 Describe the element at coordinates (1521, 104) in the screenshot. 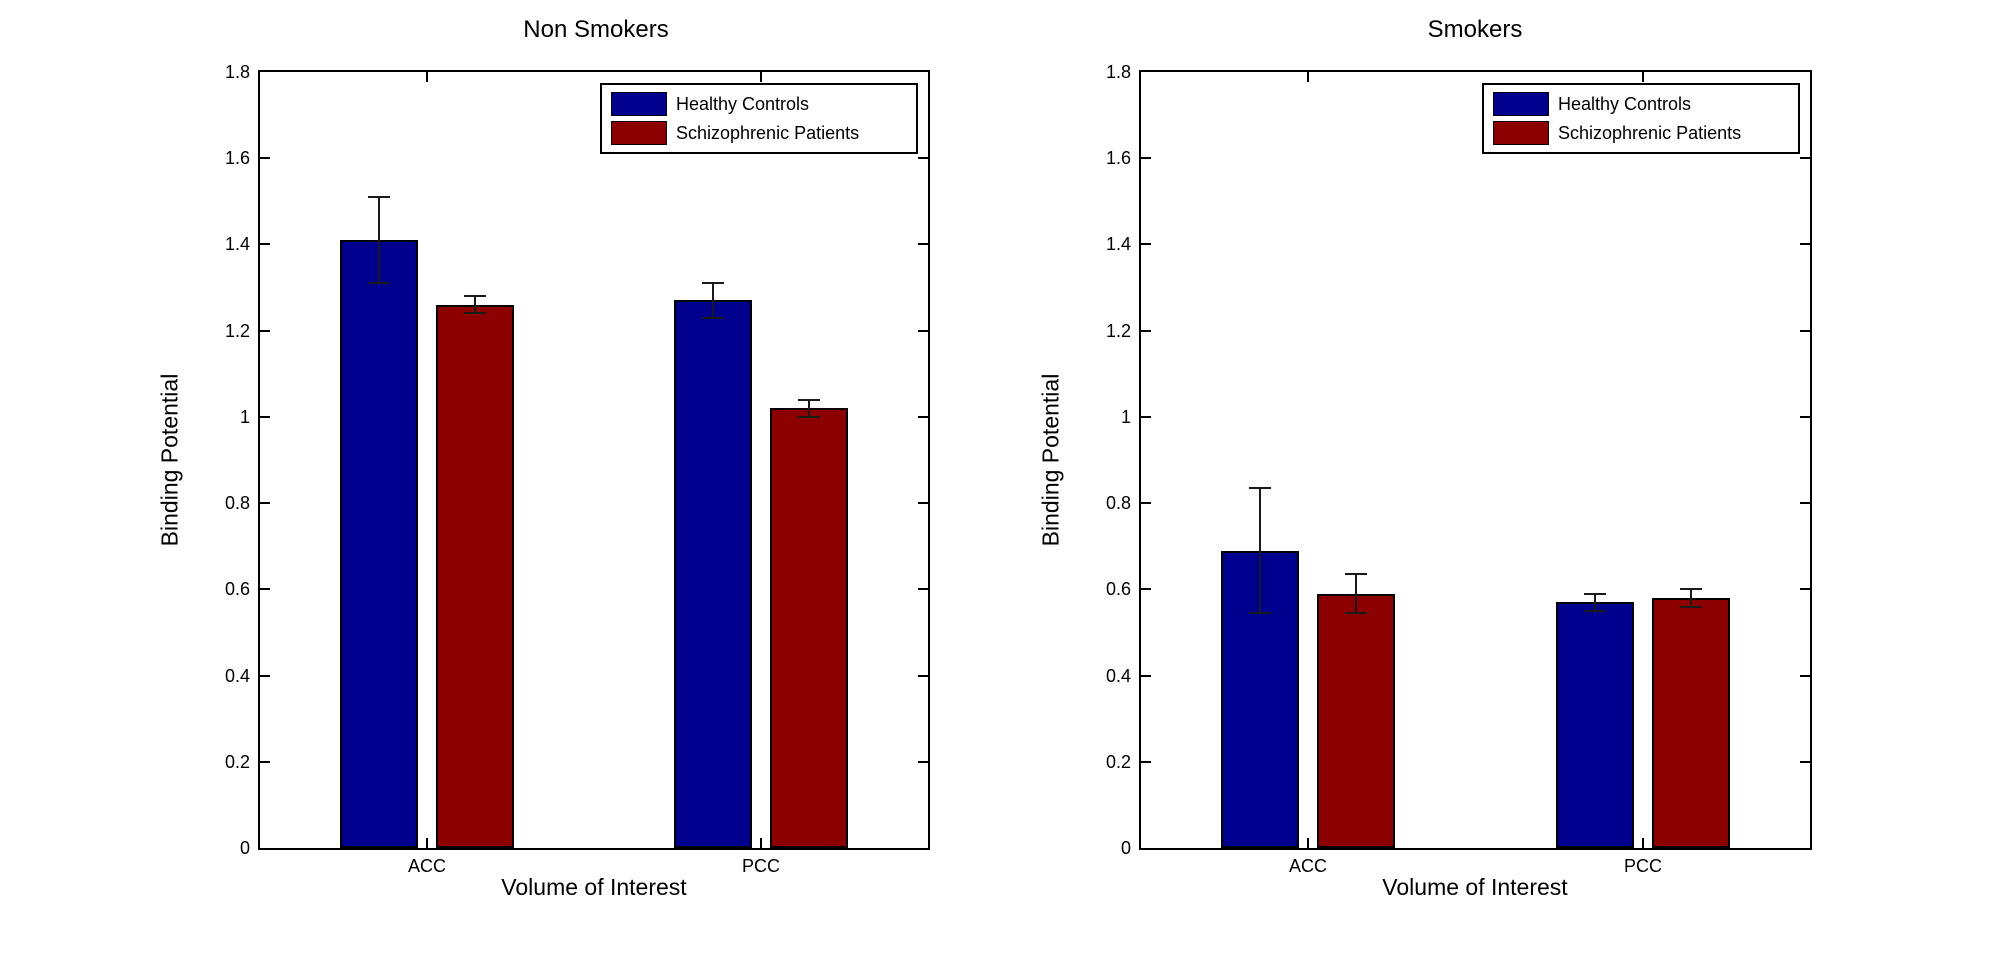

I see `legend-swatch-healthy-controls` at that location.